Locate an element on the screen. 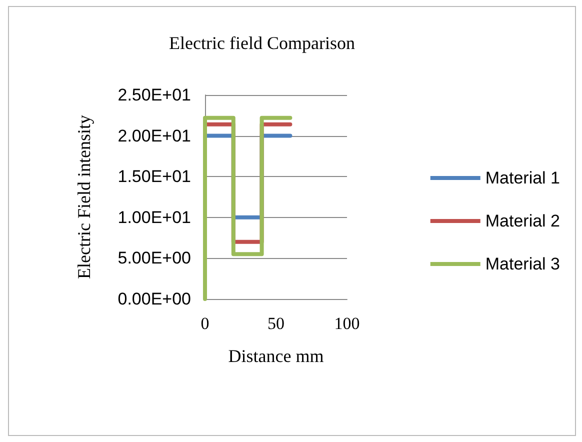 The height and width of the screenshot is (442, 582). y-tick-label: 2.50E+01 is located at coordinates (154, 95).